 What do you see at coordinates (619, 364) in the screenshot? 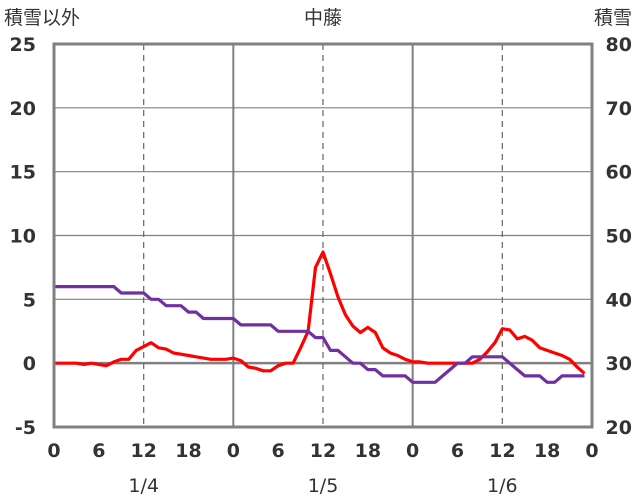
I see `right-tick-label: 30` at bounding box center [619, 364].